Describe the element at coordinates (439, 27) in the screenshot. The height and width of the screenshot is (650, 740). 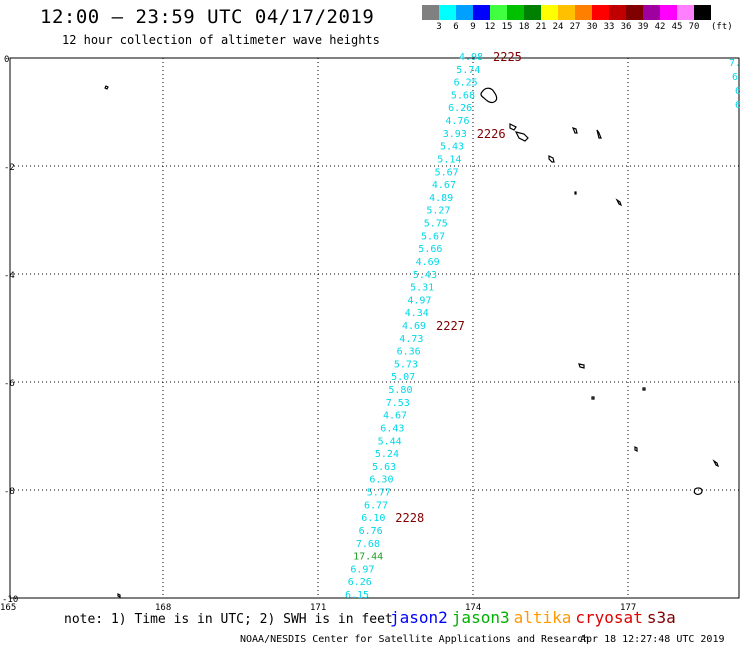
I see `legend-label: 3` at that location.